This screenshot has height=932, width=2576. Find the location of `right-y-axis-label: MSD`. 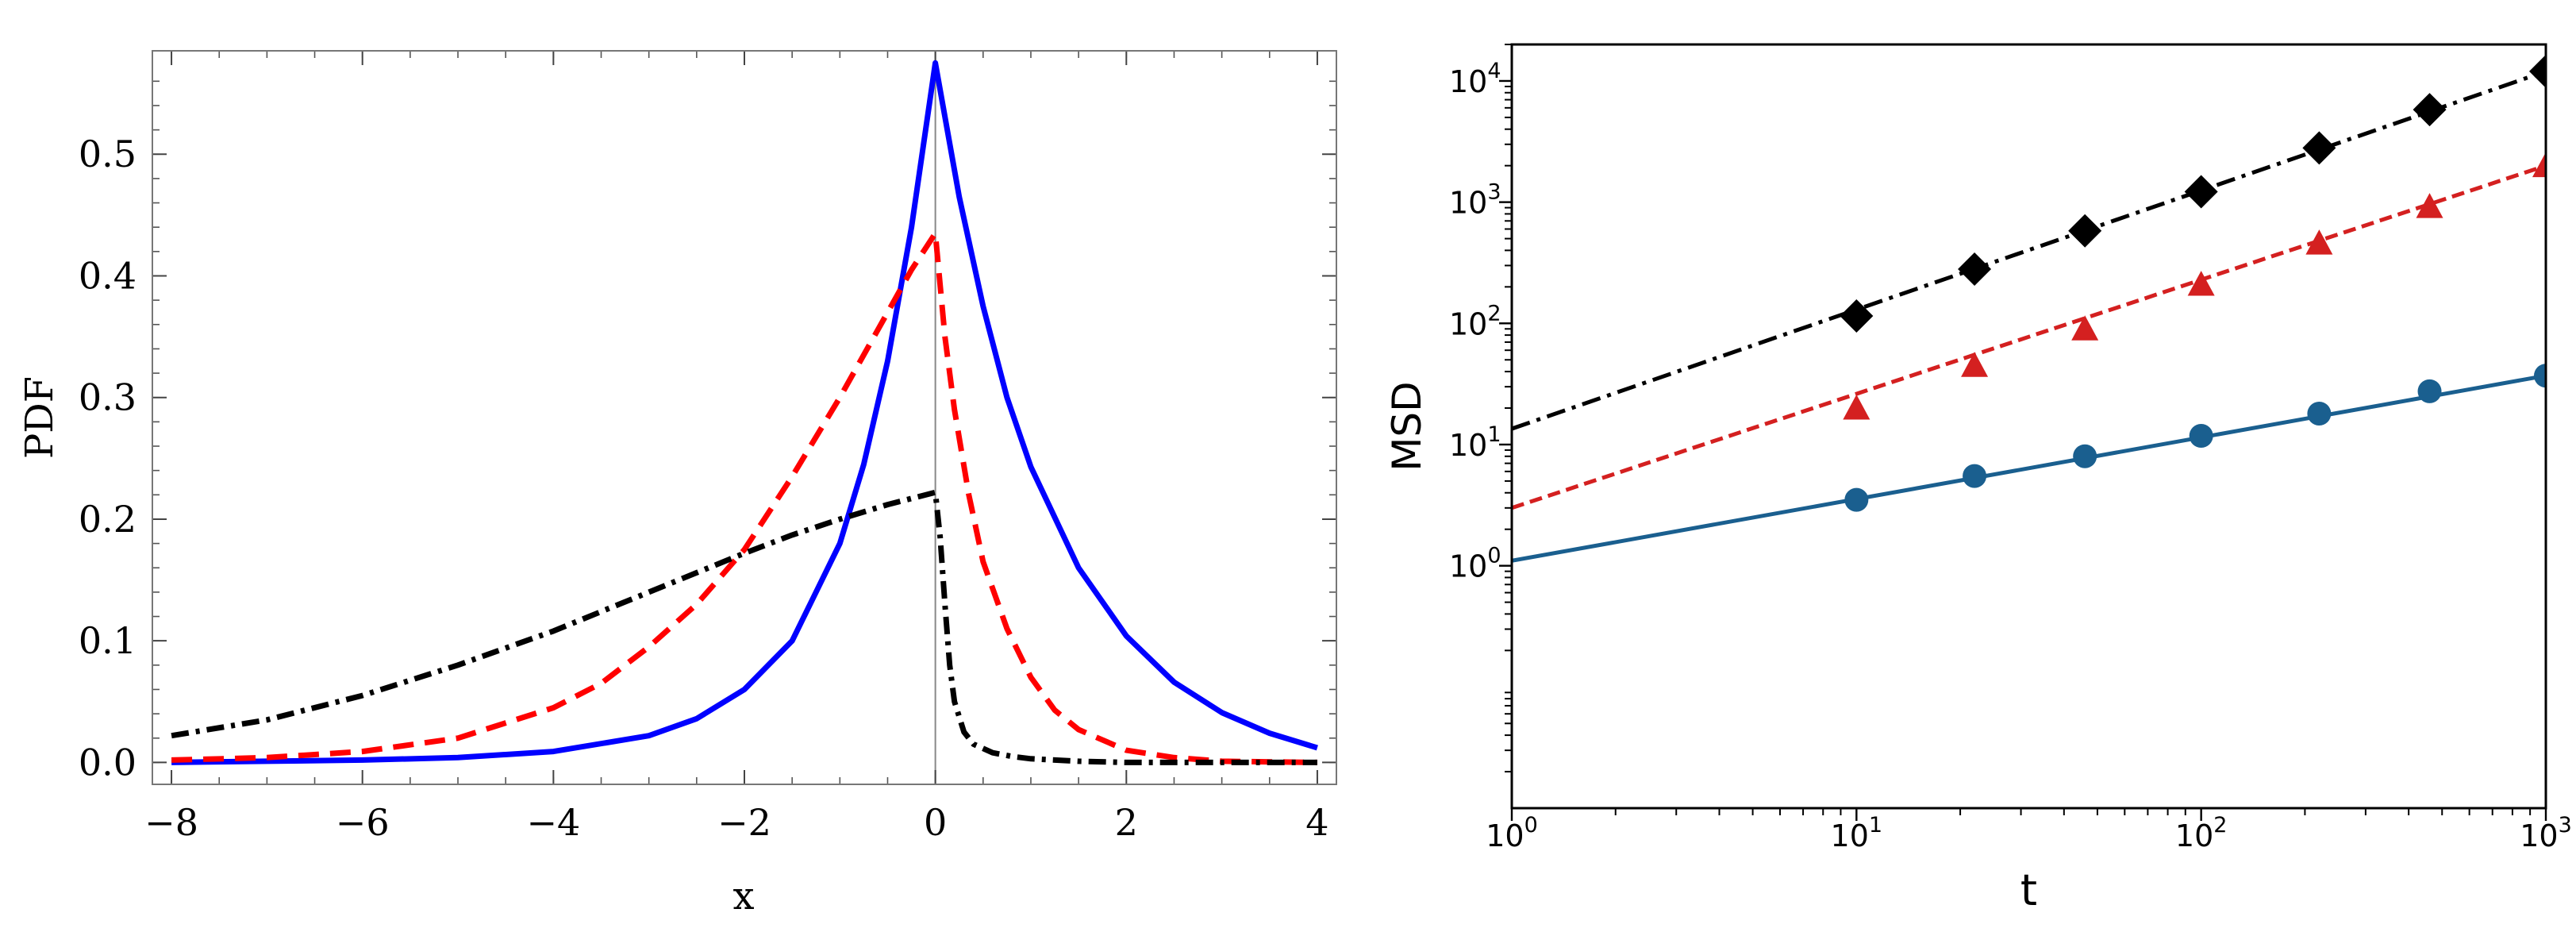

right-y-axis-label: MSD is located at coordinates (1407, 426).